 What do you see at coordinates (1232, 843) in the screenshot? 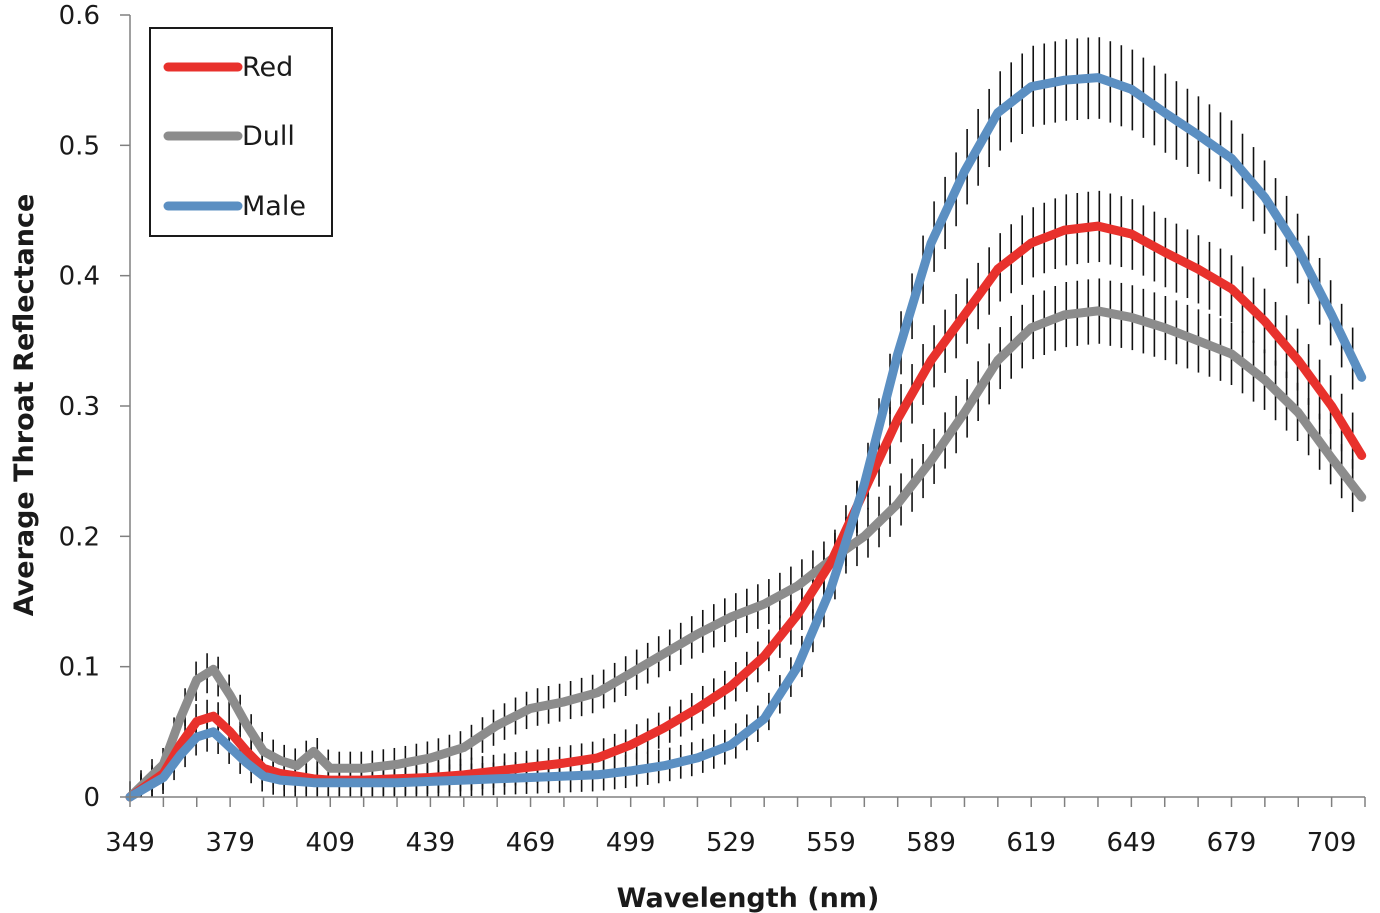
I see `x-tick-label: 679` at bounding box center [1232, 843].